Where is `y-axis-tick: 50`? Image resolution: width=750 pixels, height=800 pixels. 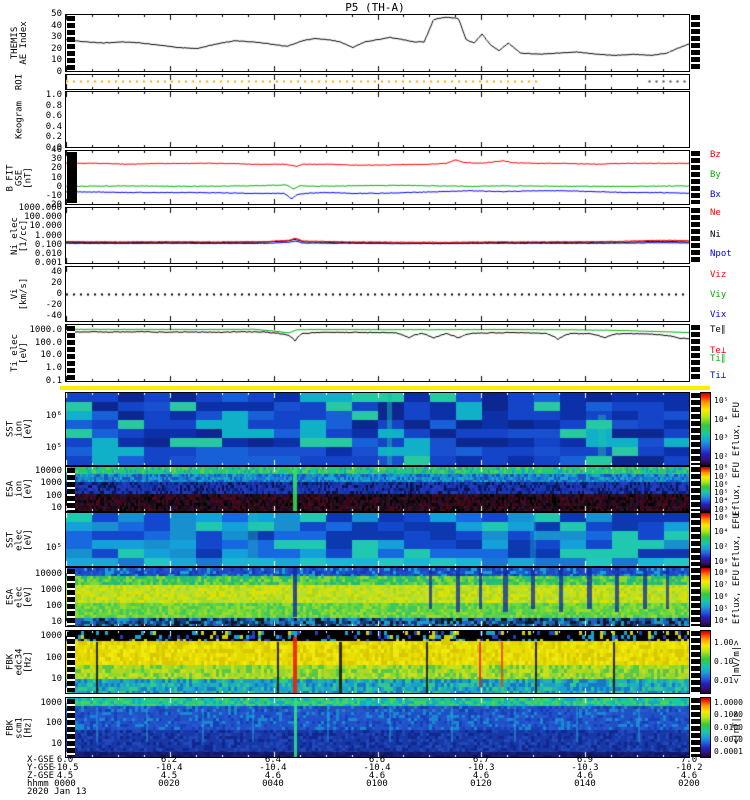 y-axis-tick: 50 is located at coordinates (56, 14).